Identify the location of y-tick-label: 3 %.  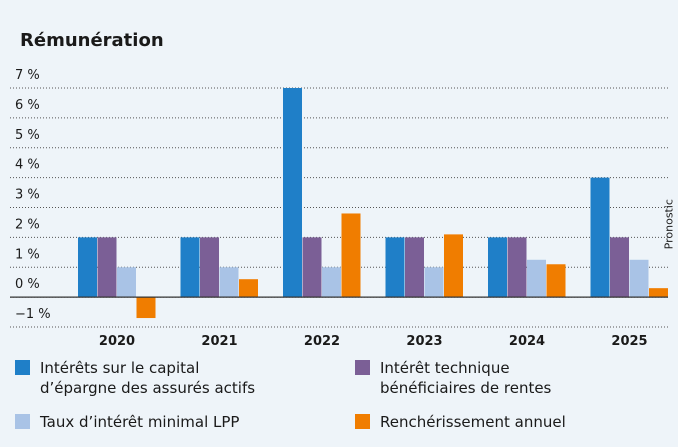
(27, 195).